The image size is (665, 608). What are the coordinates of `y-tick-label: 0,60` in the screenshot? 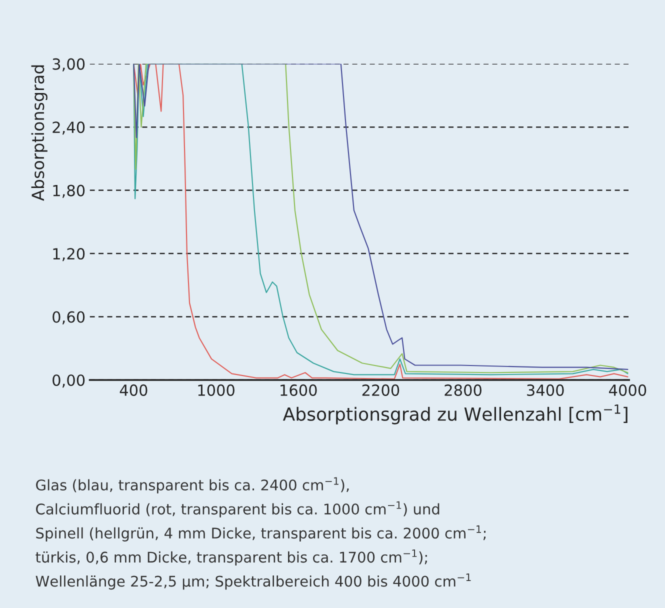 It's located at (68, 317).